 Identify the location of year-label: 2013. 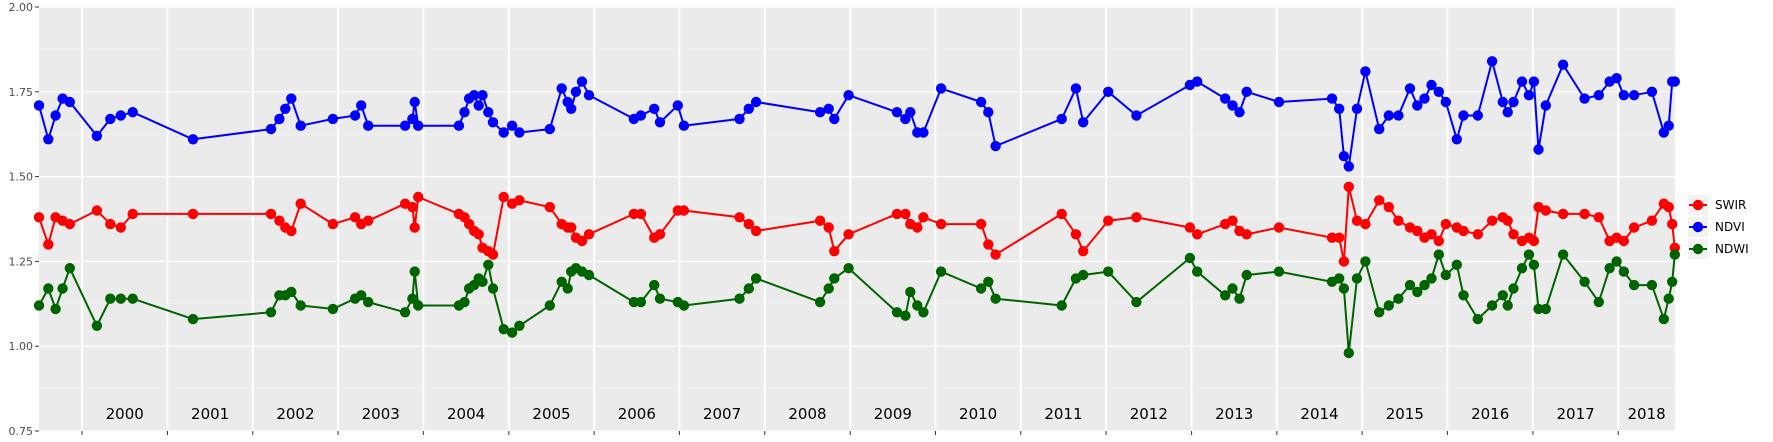
(1234, 414).